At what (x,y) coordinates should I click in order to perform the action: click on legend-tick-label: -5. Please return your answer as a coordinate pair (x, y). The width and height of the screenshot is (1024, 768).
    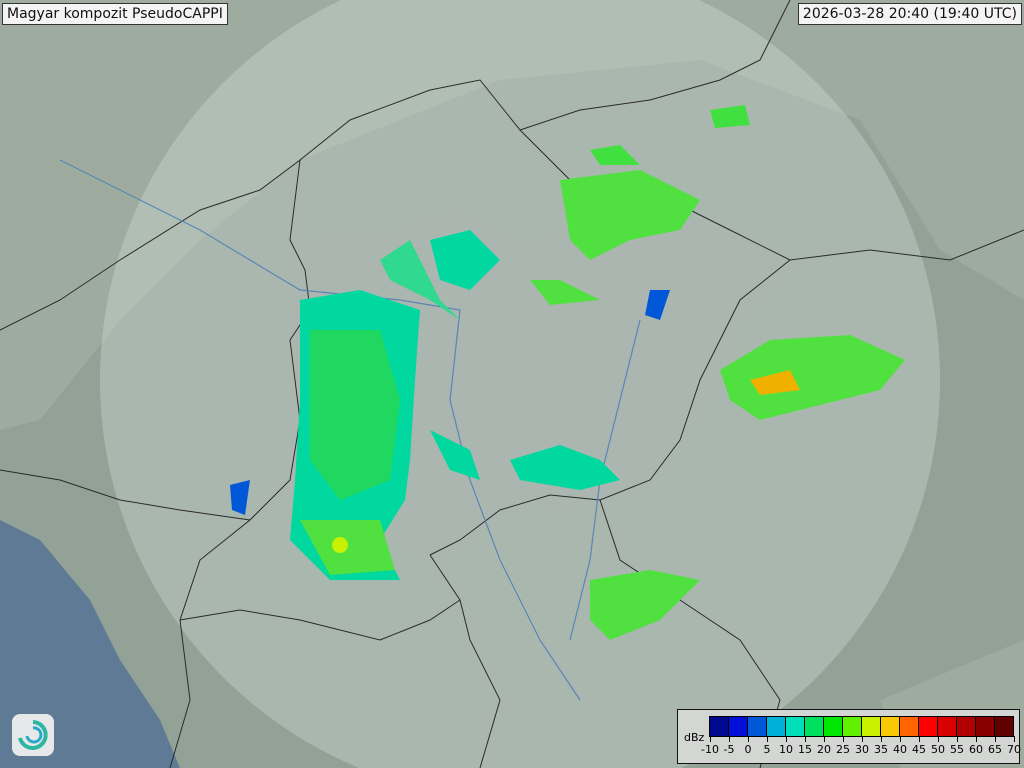
    Looking at the image, I should click on (729, 749).